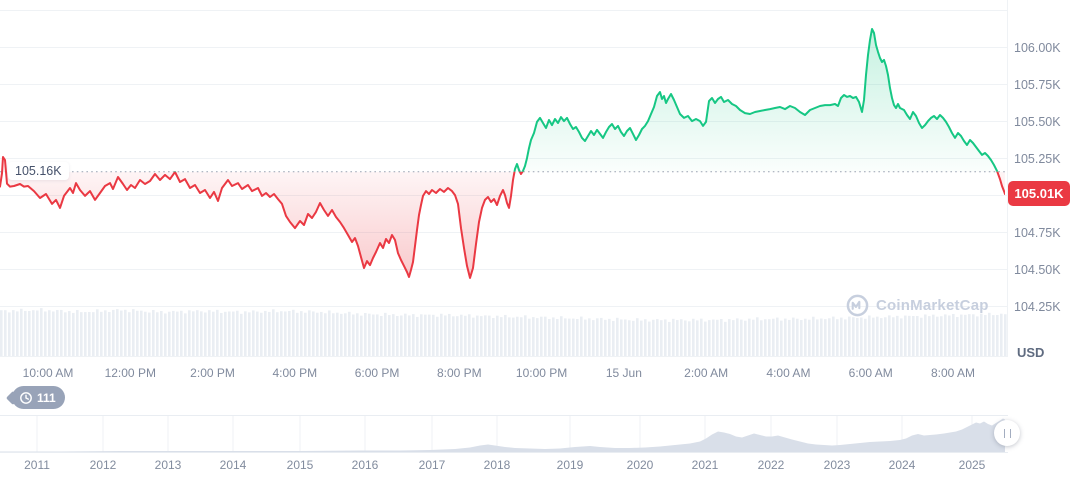  I want to click on coinmarketcap-watermark: CoinMarketCap, so click(917, 305).